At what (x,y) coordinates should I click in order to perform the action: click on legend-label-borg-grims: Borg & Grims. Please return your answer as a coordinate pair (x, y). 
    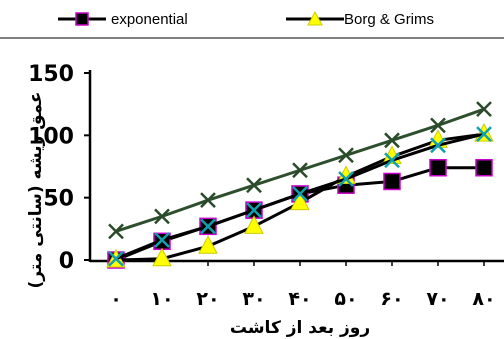
    Looking at the image, I should click on (389, 19).